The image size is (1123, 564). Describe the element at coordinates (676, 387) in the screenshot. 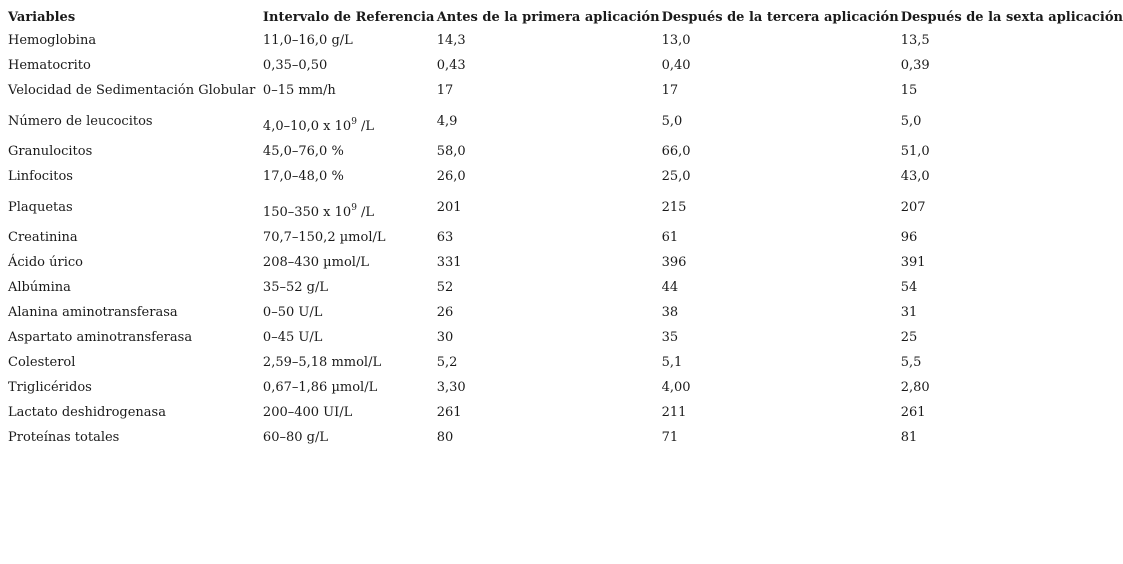

I see `after-third-cell: 4,00` at that location.